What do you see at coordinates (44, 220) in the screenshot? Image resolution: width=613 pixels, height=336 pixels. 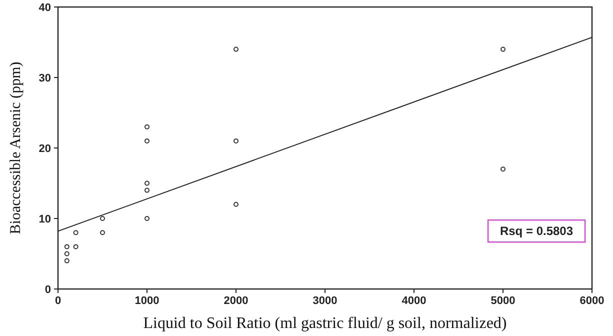 I see `y-tick-label: 10` at bounding box center [44, 220].